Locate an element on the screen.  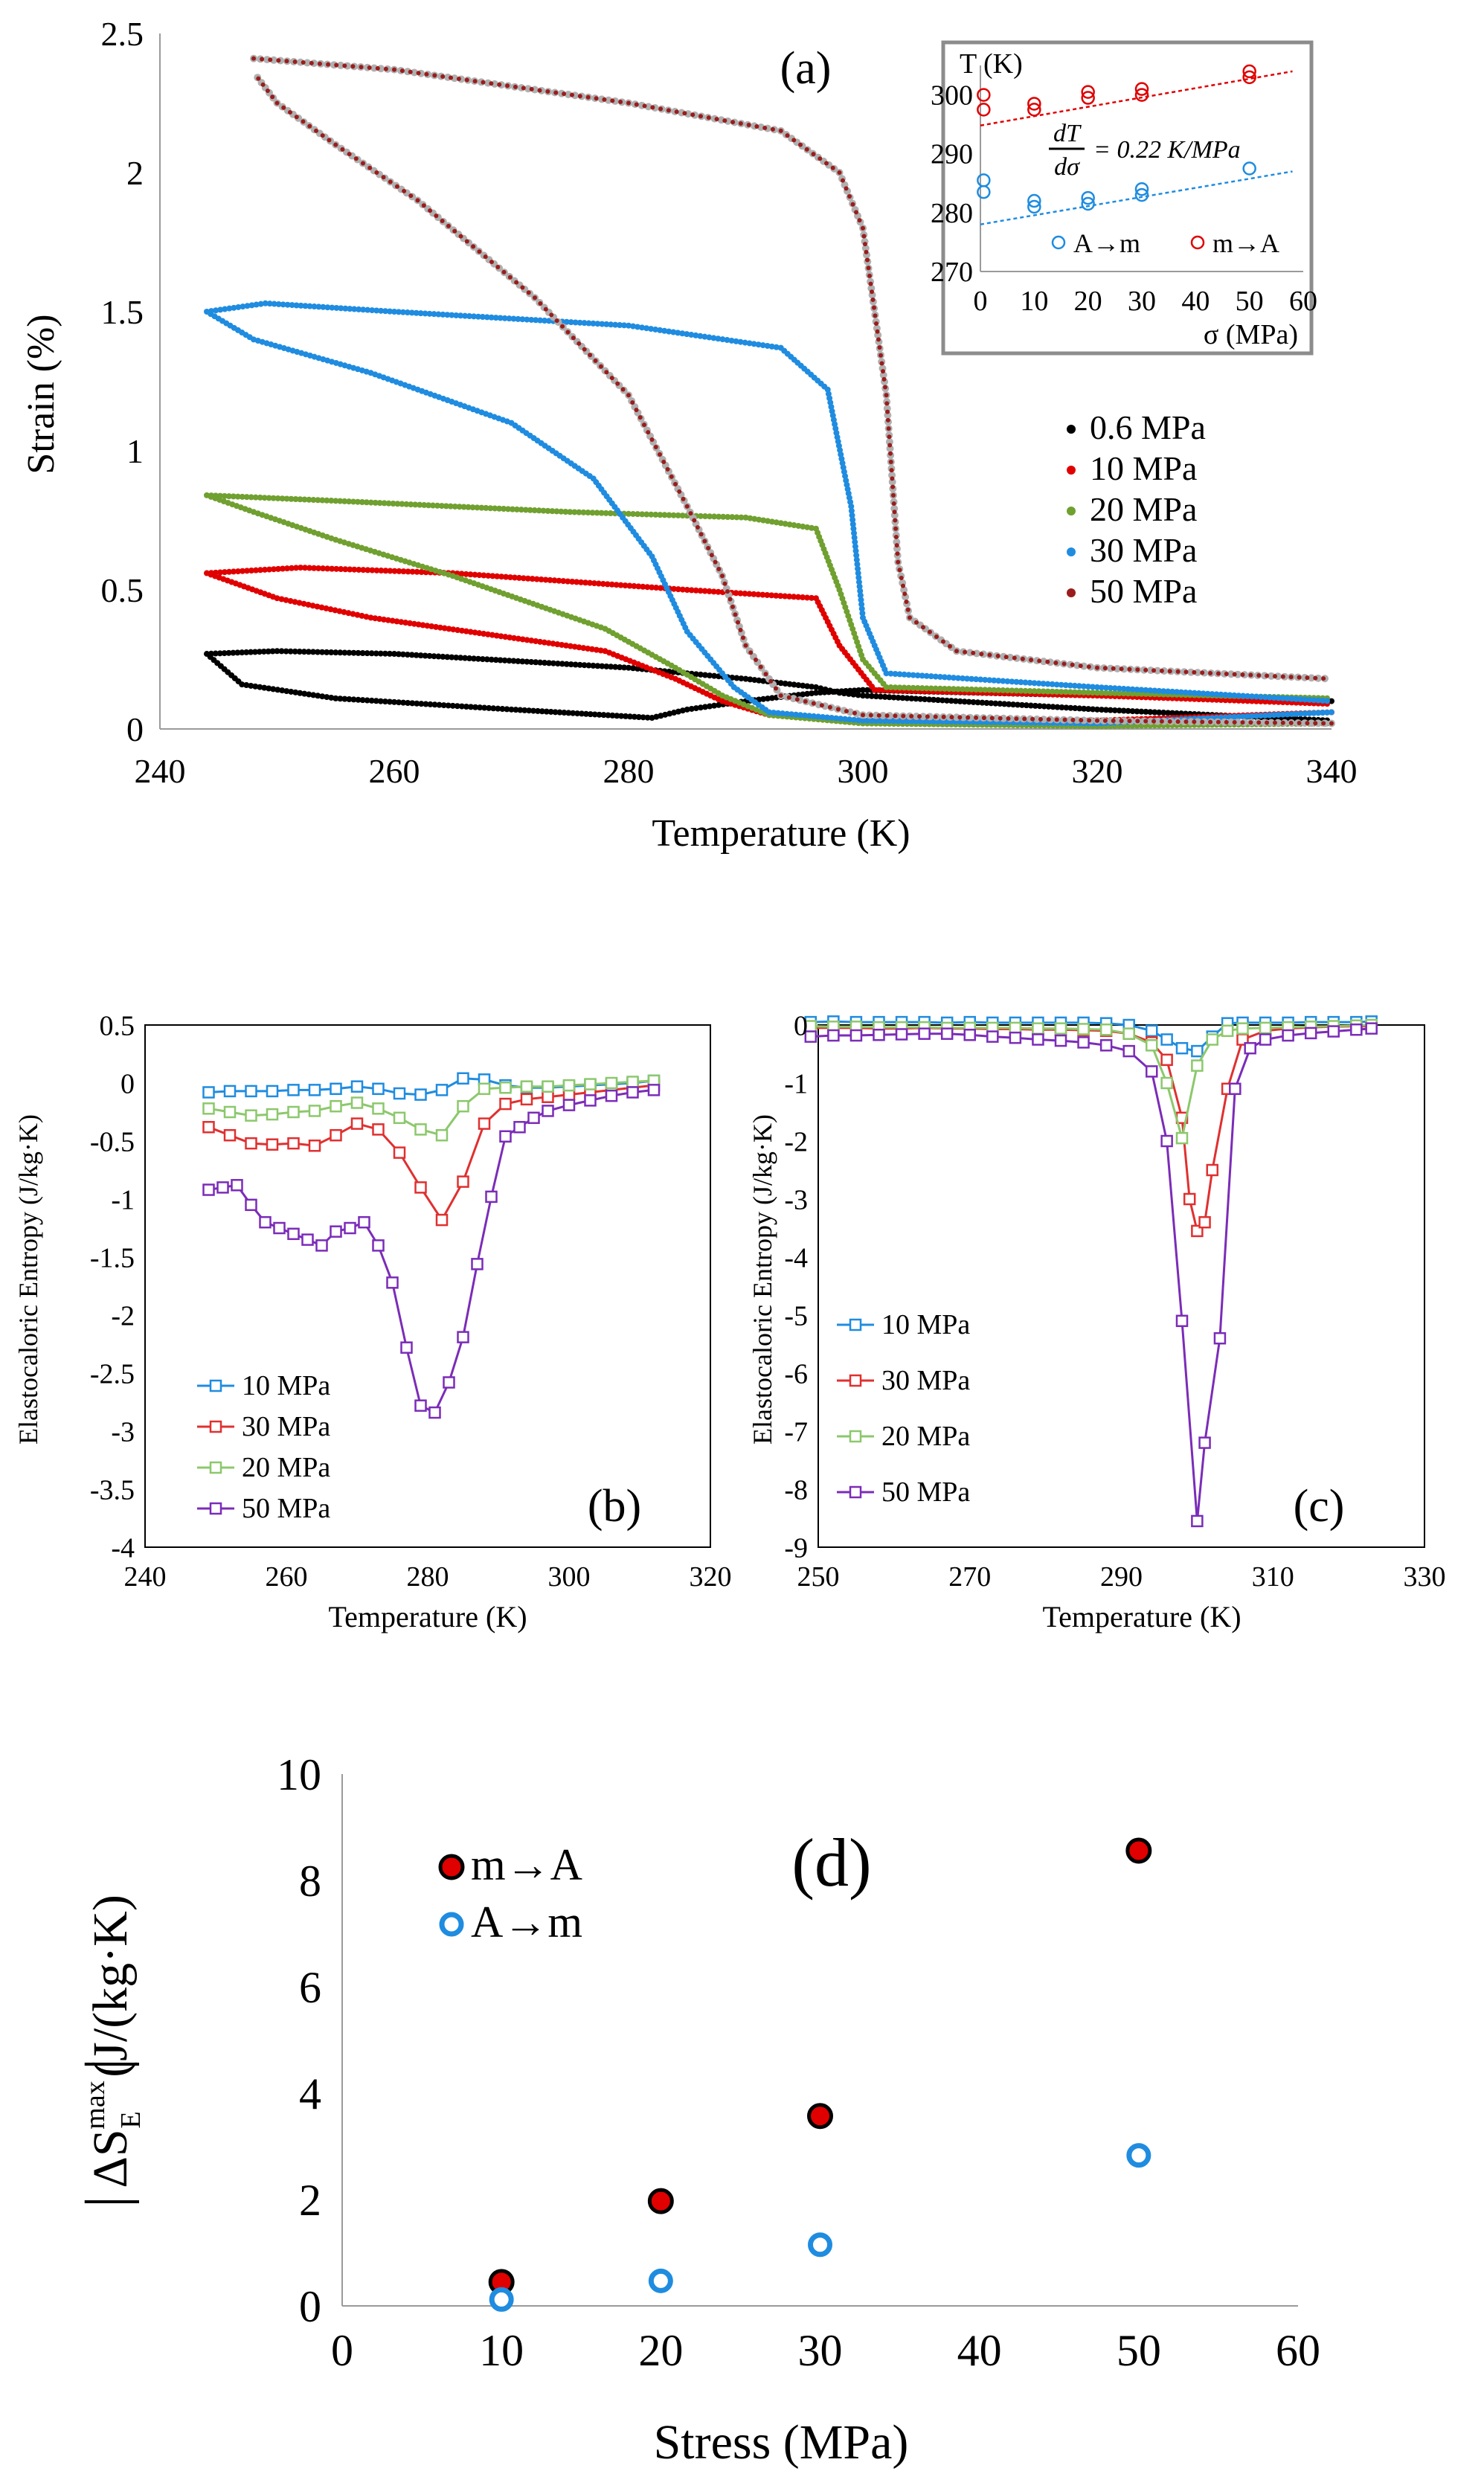
c-y-tick-label: -1 is located at coordinates (796, 1083).